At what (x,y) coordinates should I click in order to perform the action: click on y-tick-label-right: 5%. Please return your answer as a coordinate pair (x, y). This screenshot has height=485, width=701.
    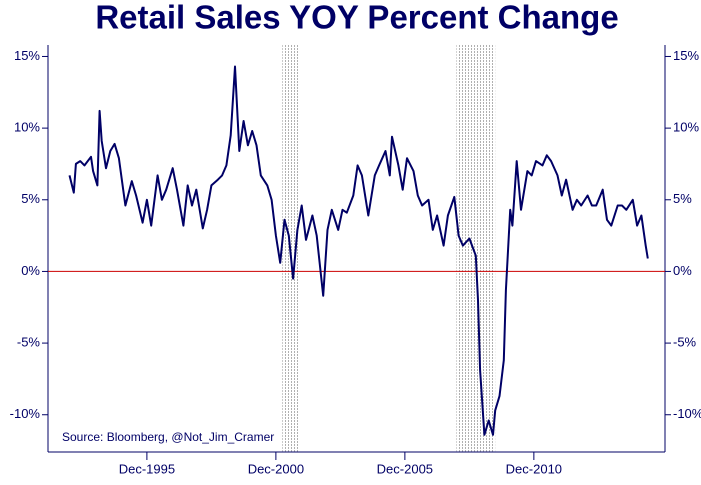
    Looking at the image, I should click on (682, 198).